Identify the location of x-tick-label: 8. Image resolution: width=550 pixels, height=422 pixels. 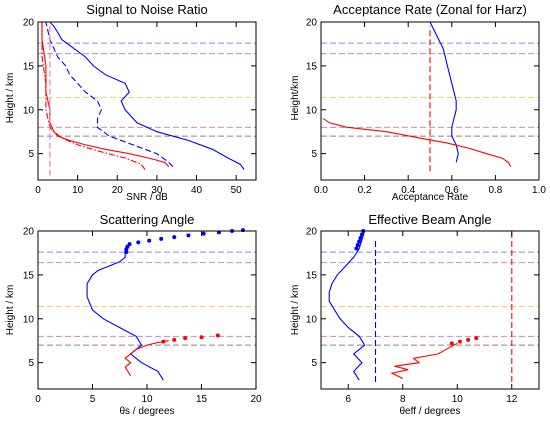
(403, 399).